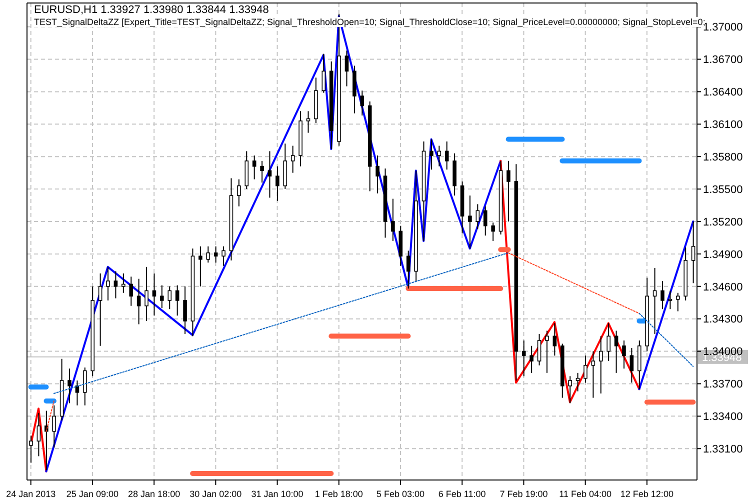 The height and width of the screenshot is (500, 750). What do you see at coordinates (370, 22) in the screenshot?
I see `text: TEST_SignalDeltaZZ [Expert_Title=TEST_SignalDeltaZZ; Signal_ThresholdOpen=10; Signal_ThresholdClose=10; Signal_PriceLevel=0.00000000; Signal_StopLevel=0;` at bounding box center [370, 22].